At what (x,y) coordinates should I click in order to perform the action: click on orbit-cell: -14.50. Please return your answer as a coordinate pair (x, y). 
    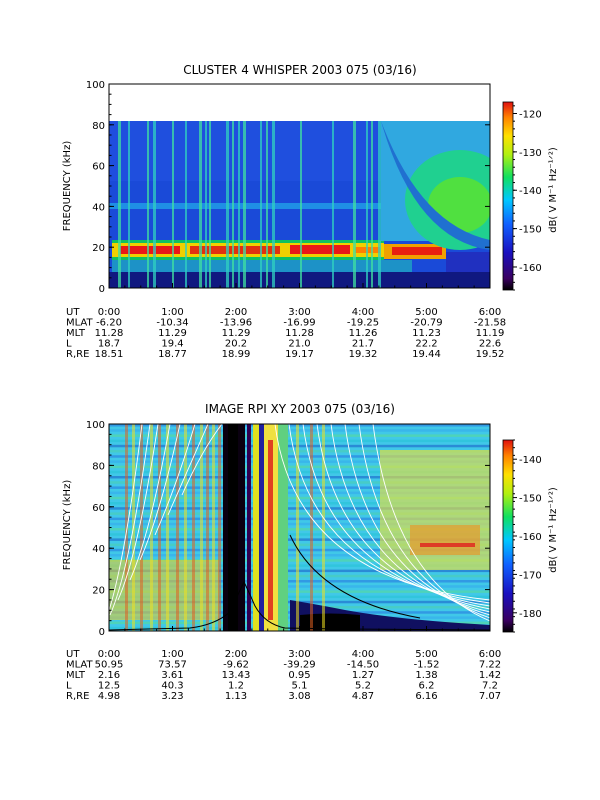
    Looking at the image, I should click on (363, 665).